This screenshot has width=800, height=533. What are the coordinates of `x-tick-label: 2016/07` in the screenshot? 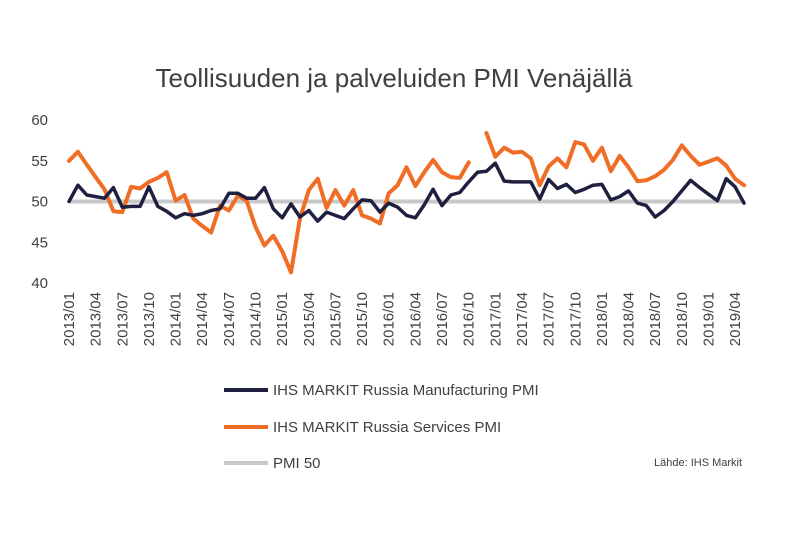 It's located at (442, 319).